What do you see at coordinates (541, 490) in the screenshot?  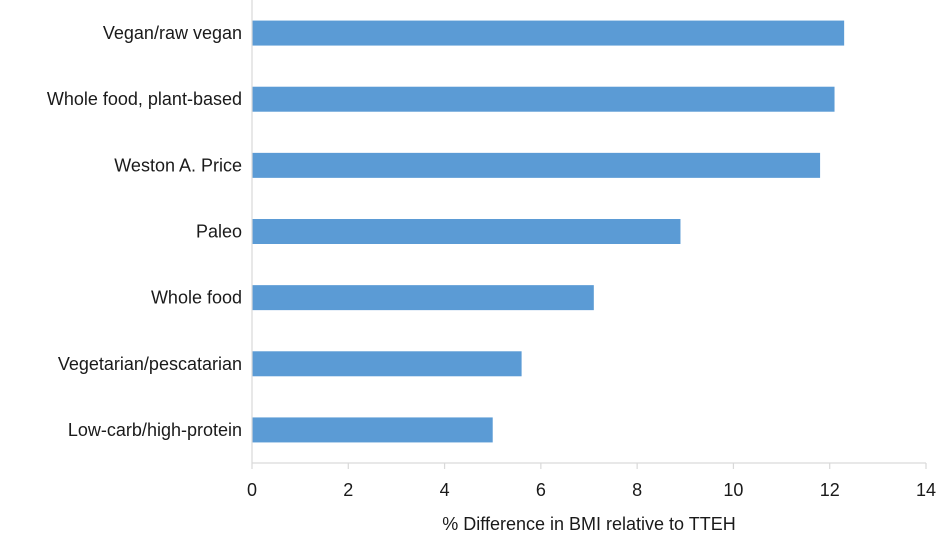 I see `x-tick-label: 6` at bounding box center [541, 490].